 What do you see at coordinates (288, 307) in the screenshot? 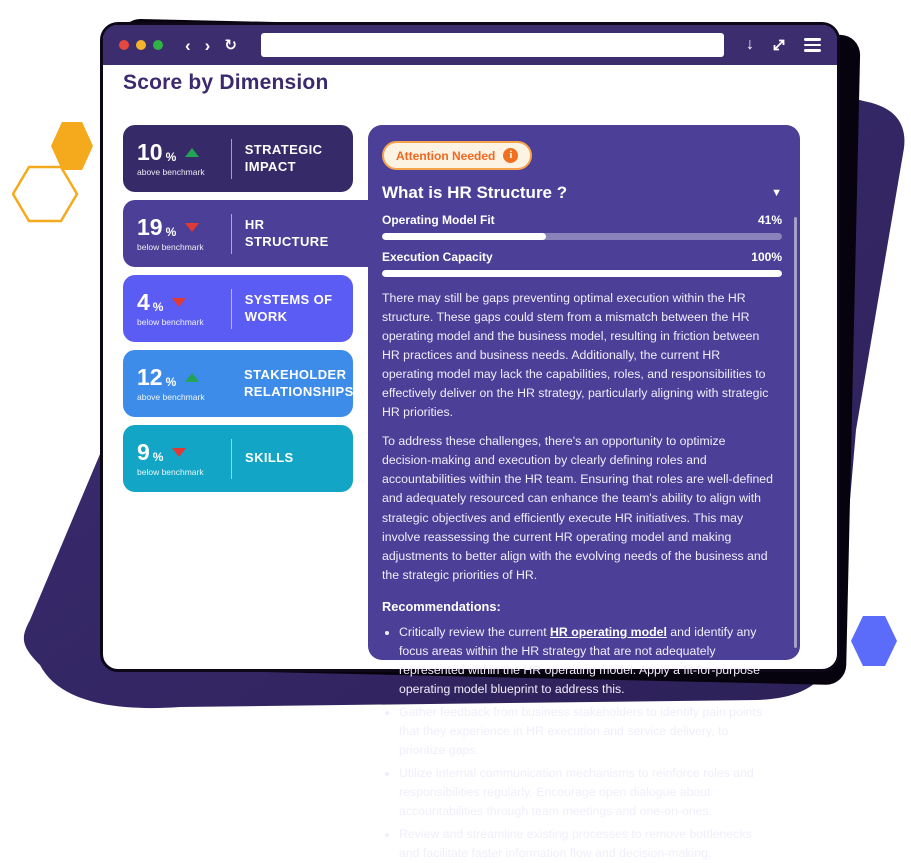
I see `dimension-label: SYSTEMS OF WORK` at bounding box center [288, 307].